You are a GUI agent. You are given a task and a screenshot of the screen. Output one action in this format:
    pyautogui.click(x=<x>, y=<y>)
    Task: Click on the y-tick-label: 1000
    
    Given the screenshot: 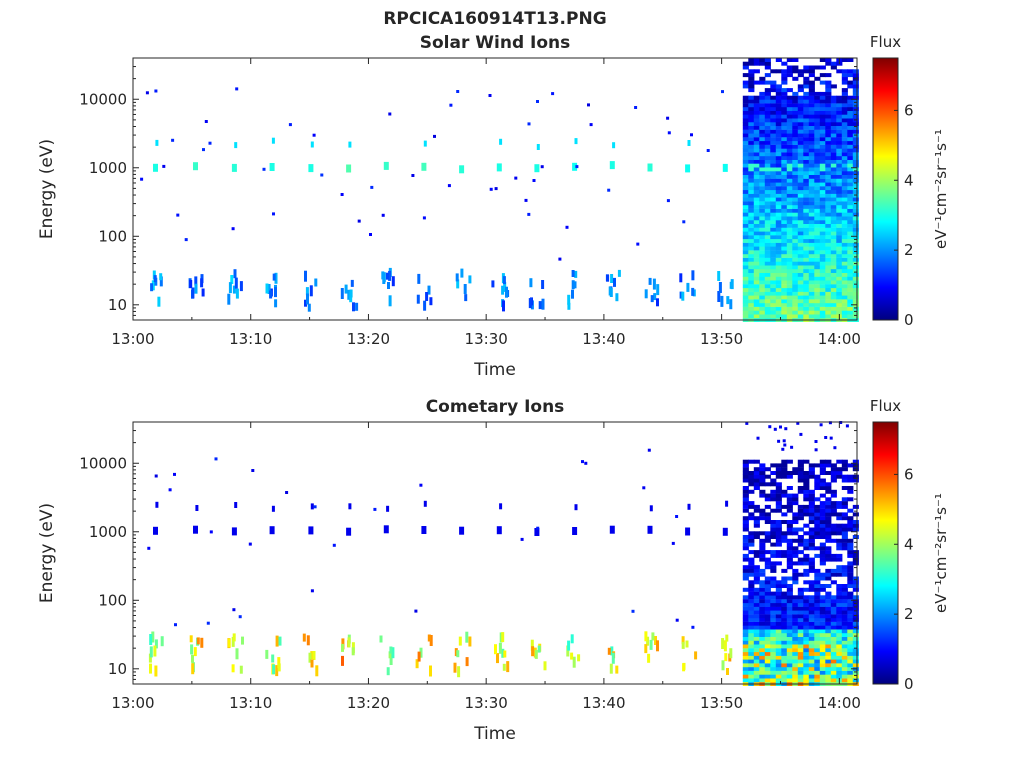 What is the action you would take?
    pyautogui.click(x=108, y=168)
    